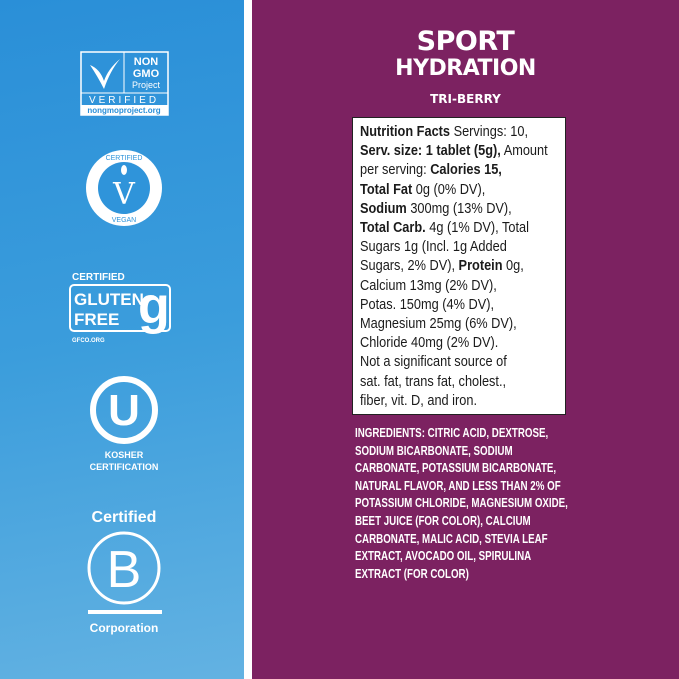 This screenshot has height=679, width=679. I want to click on nutrition-line: Sugars 1g (Incl. 1g Added, so click(465, 246).